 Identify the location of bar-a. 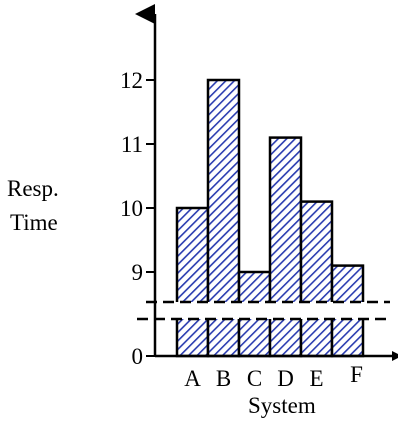
(192, 282).